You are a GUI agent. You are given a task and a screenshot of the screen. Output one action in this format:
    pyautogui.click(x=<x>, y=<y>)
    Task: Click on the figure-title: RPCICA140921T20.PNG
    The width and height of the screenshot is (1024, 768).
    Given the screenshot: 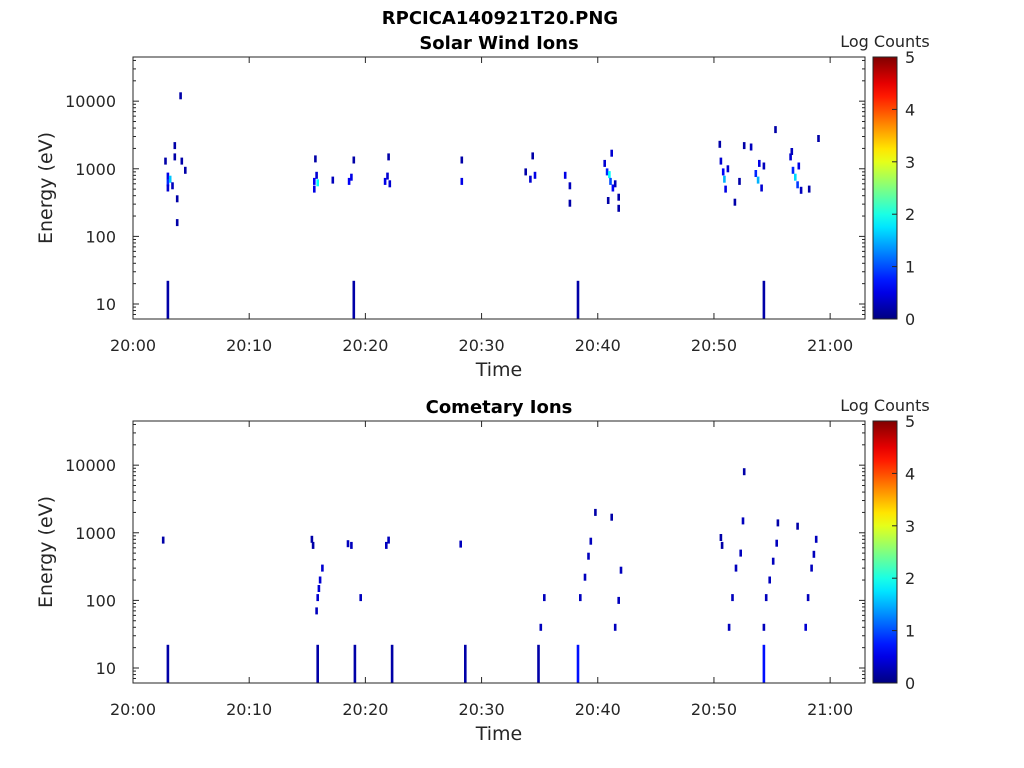 What is the action you would take?
    pyautogui.click(x=500, y=18)
    